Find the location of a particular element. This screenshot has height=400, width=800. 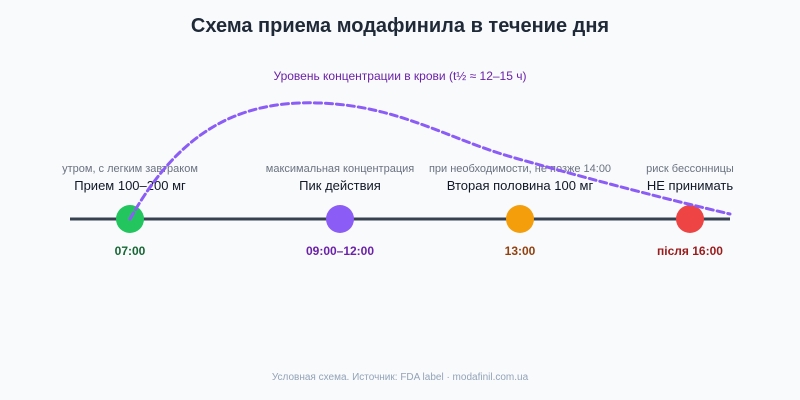

stage-time: після 16:00 is located at coordinates (690, 251).